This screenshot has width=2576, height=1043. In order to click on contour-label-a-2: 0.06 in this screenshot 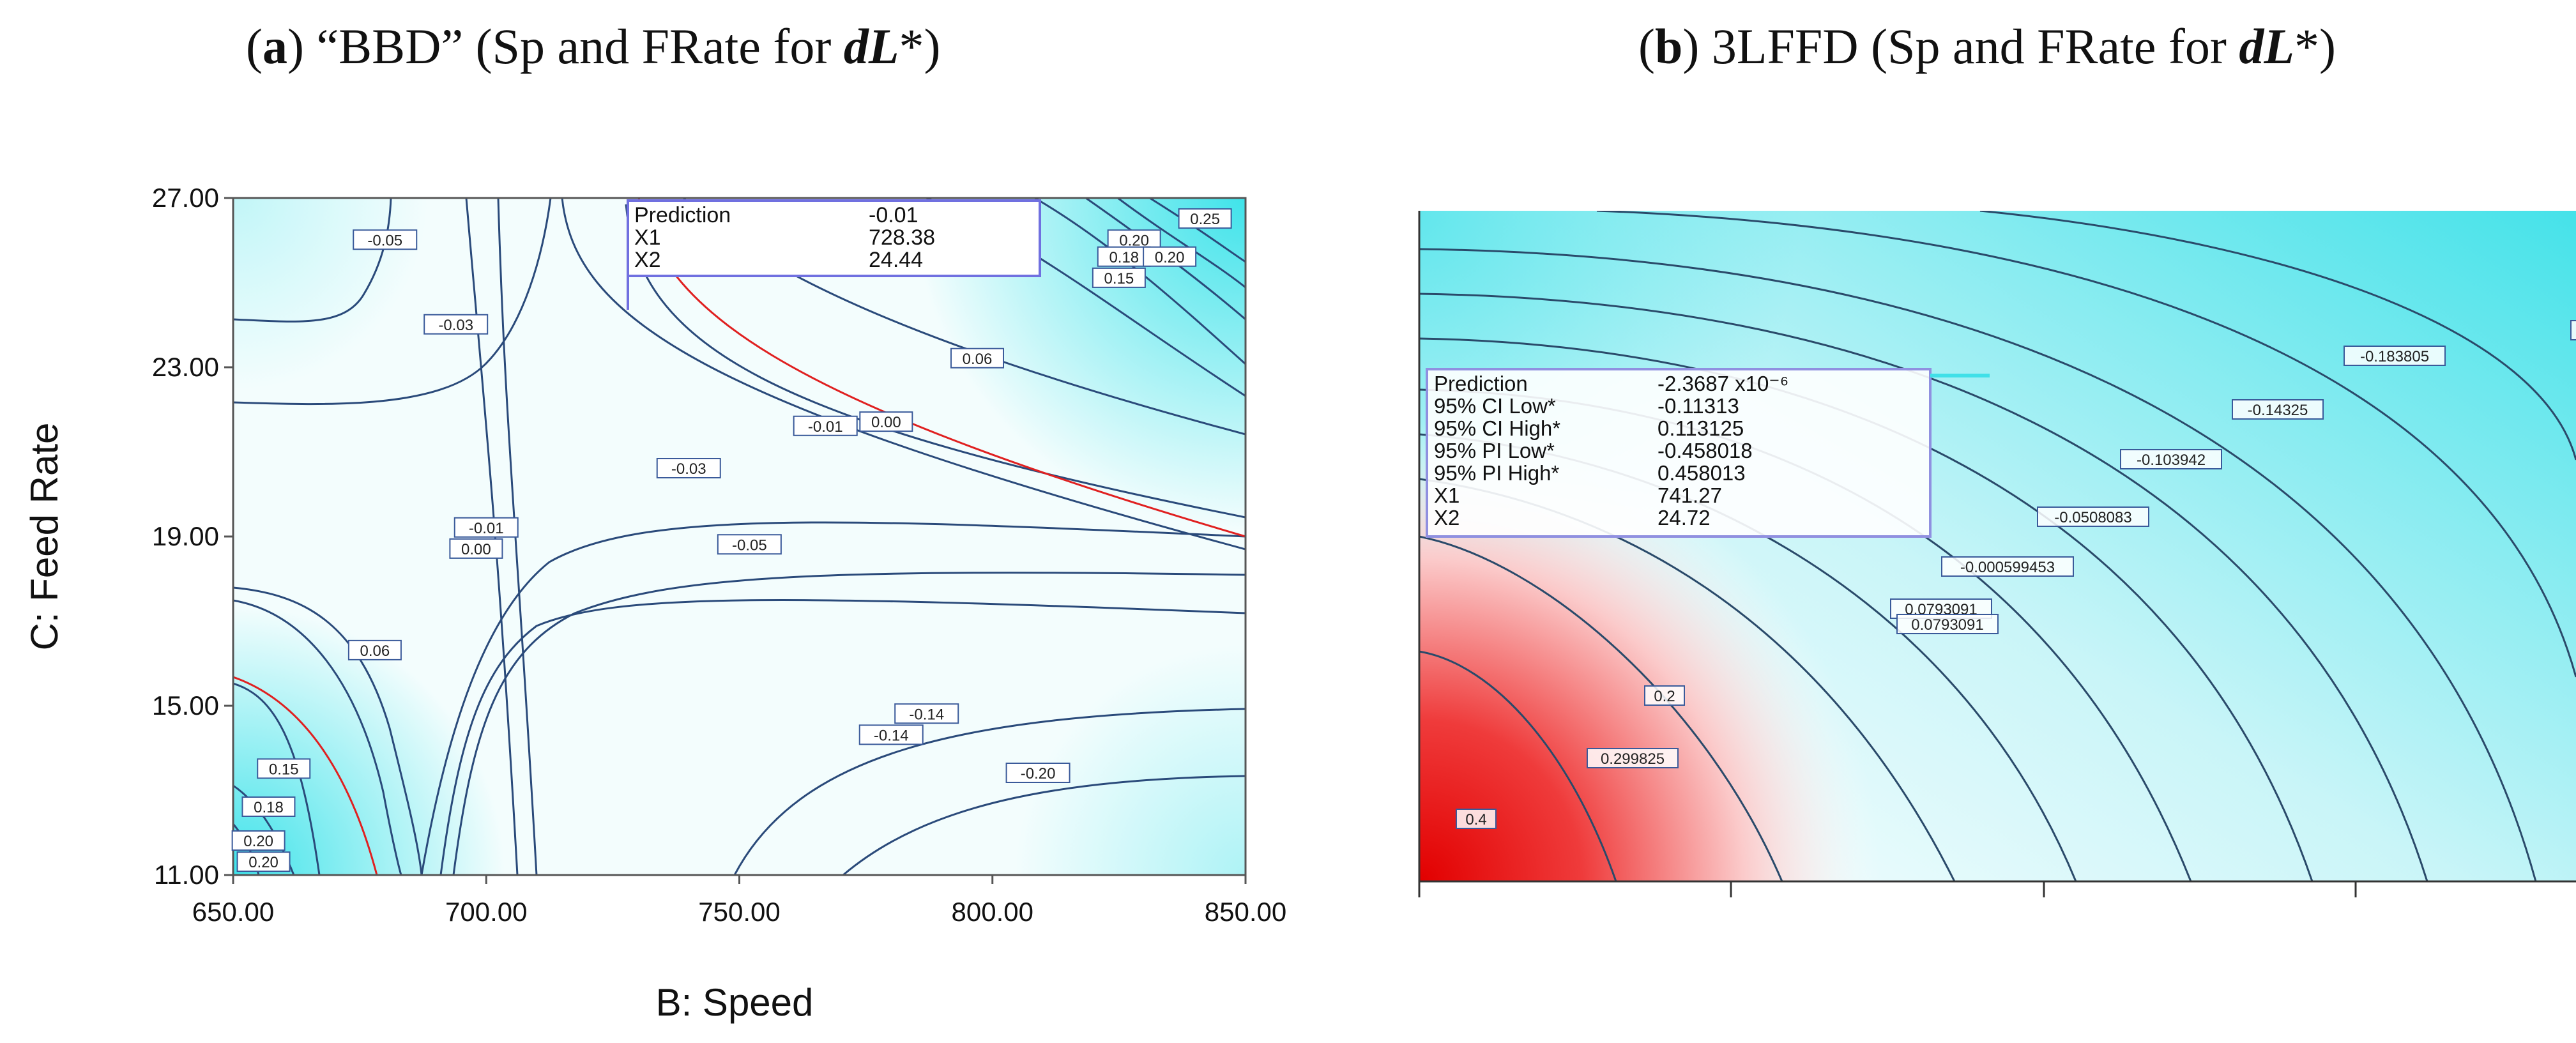, I will do `click(978, 360)`.